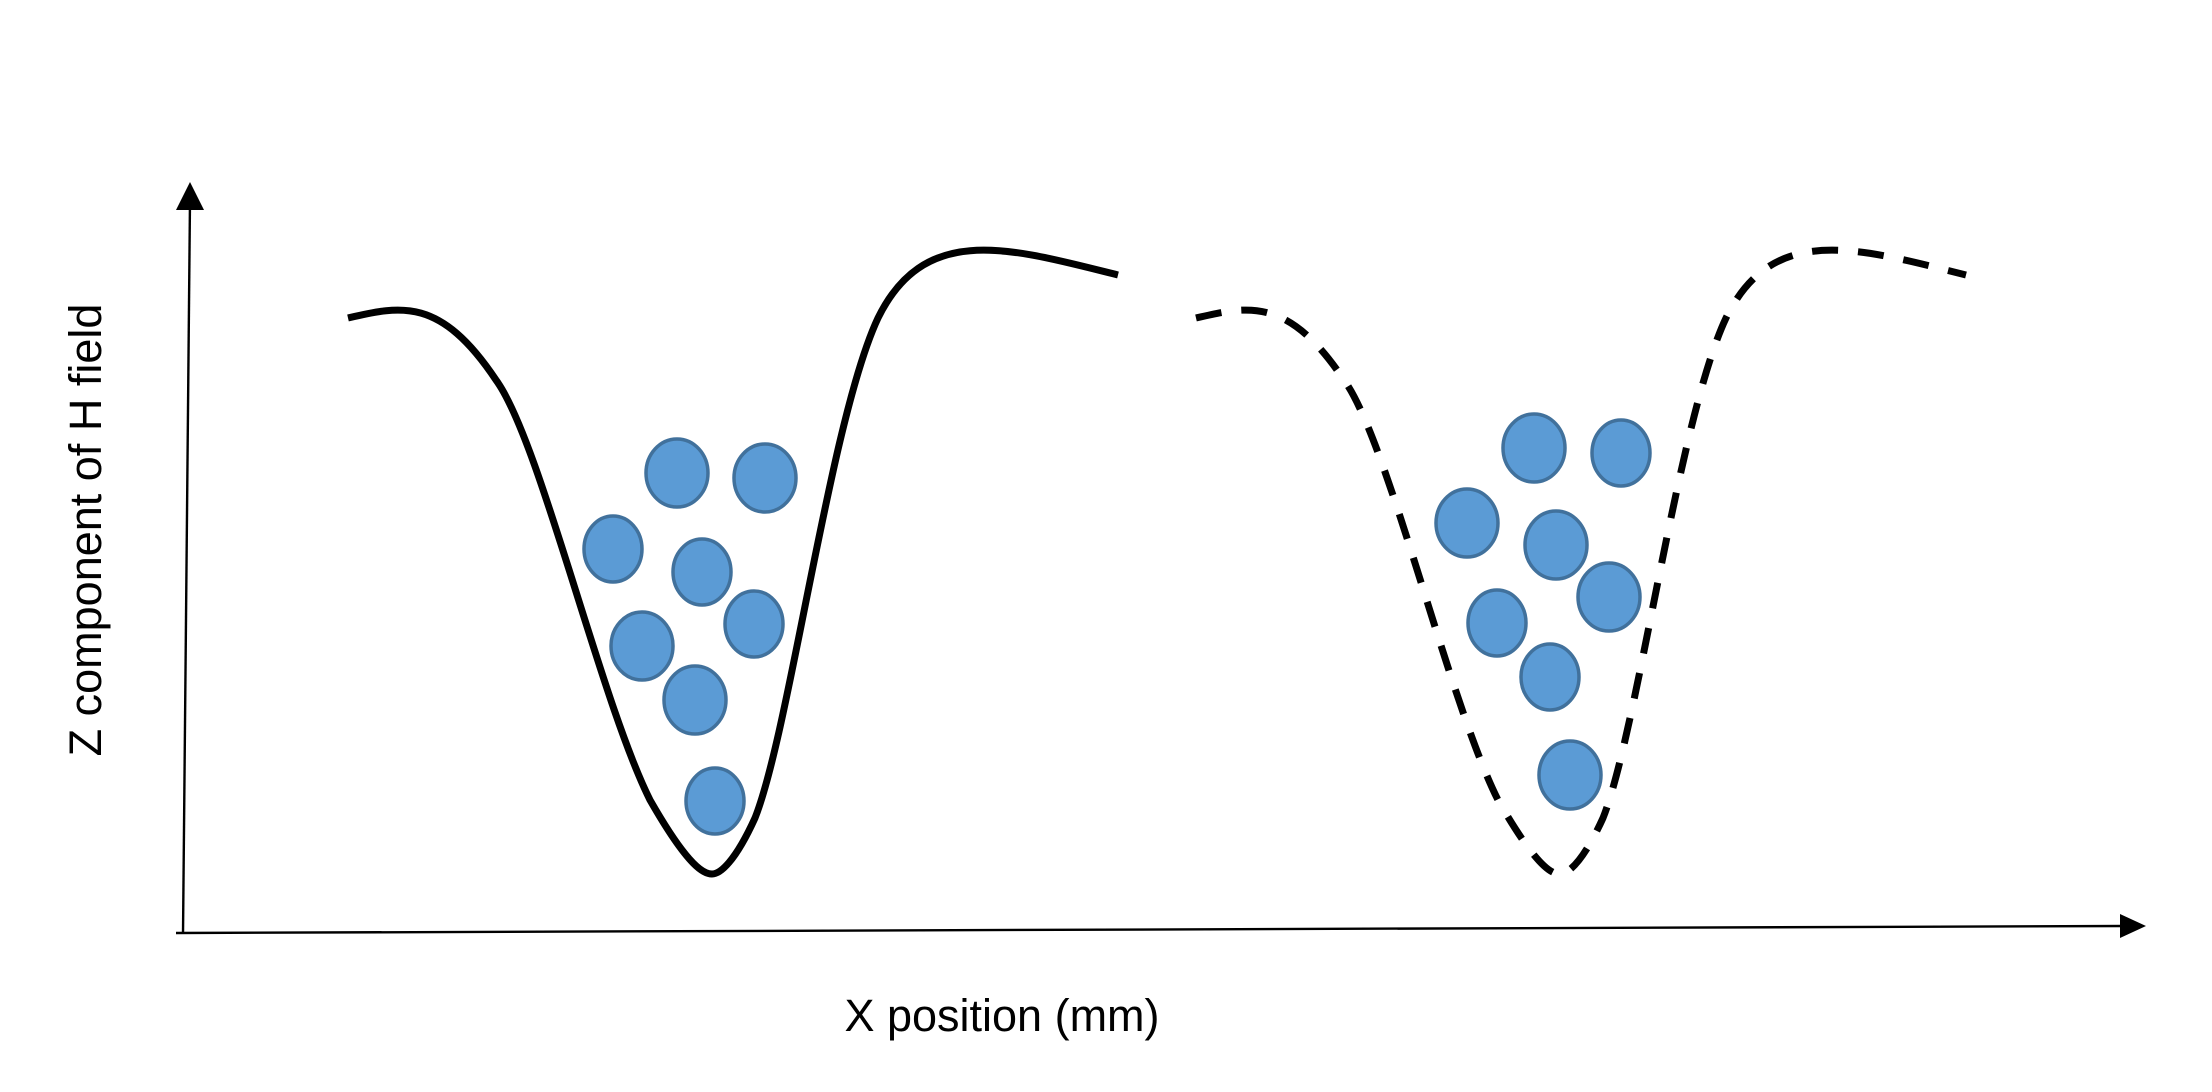  What do you see at coordinates (190, 196) in the screenshot?
I see `y-axis-arrowhead` at bounding box center [190, 196].